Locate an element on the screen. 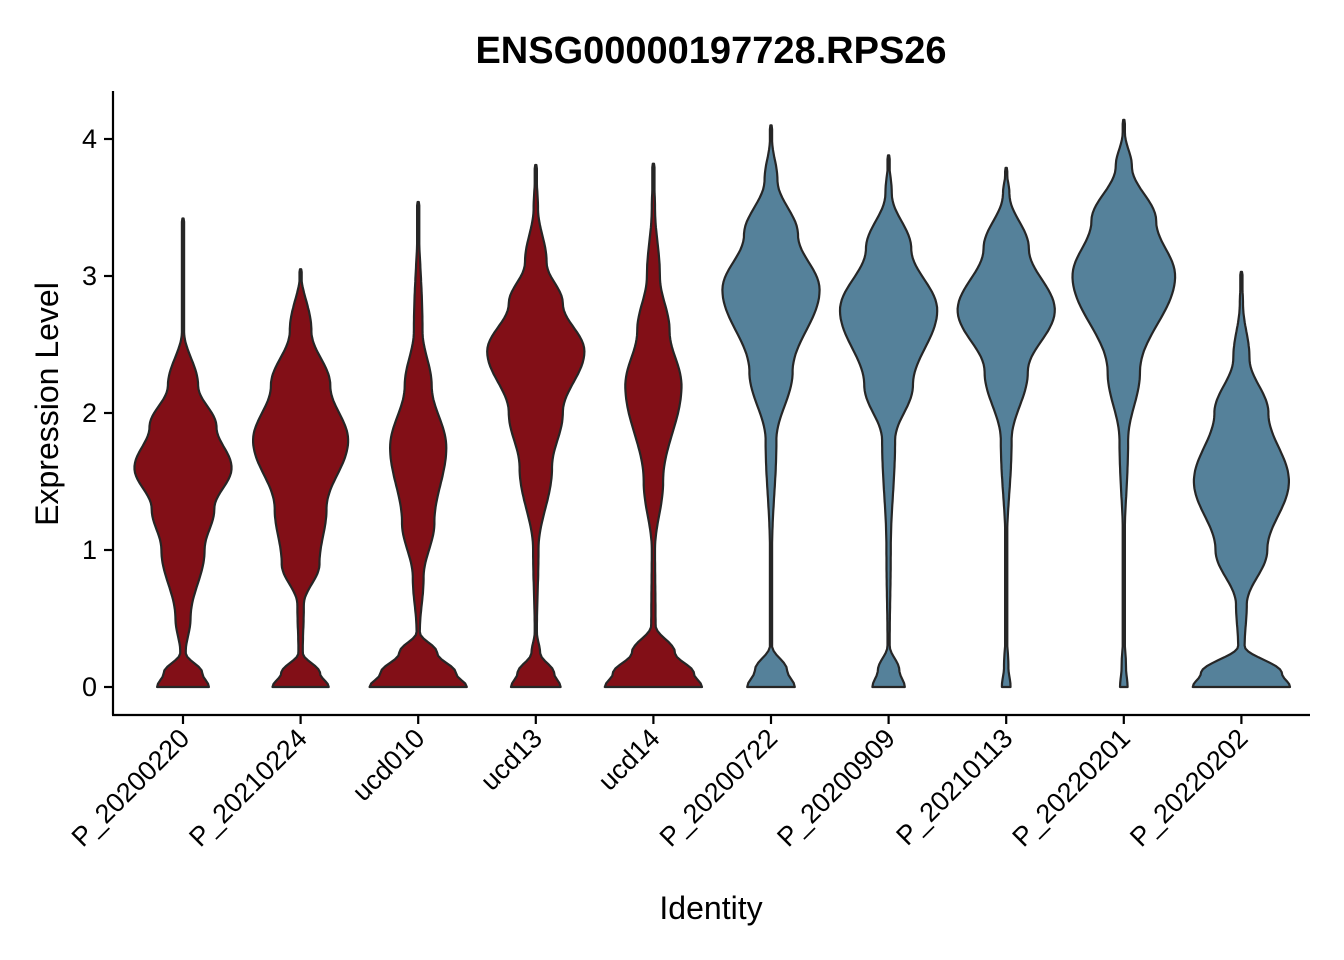 The image size is (1344, 960). violin-ucd14 is located at coordinates (653, 425).